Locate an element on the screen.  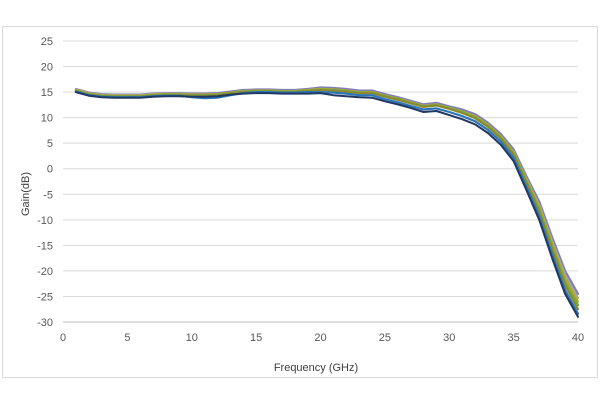
y-tick-label: 25 is located at coordinates (47, 42).